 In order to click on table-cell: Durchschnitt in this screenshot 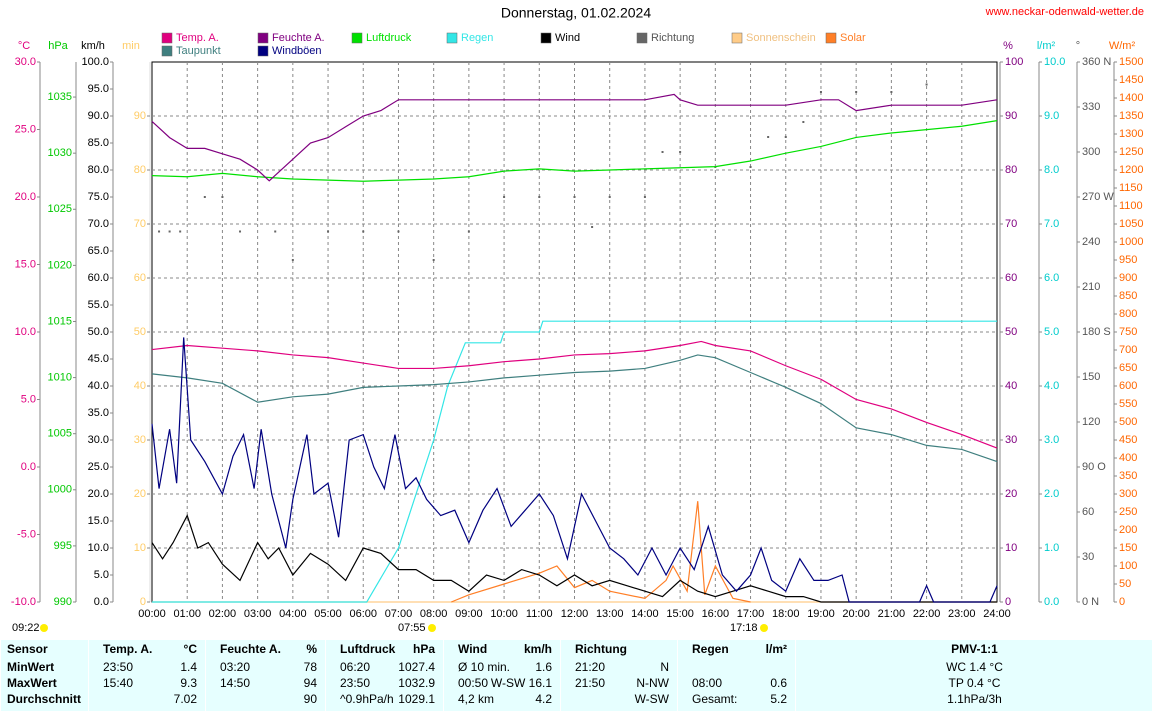, I will do `click(44, 699)`.